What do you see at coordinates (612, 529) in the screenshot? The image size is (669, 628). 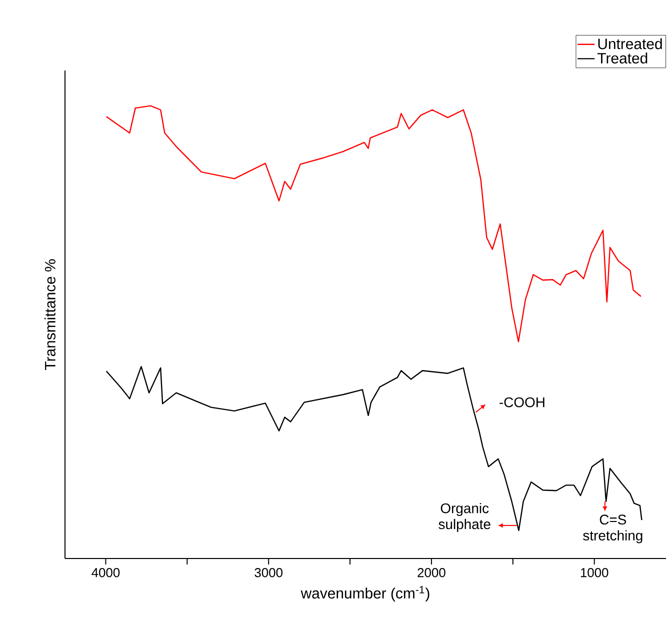 I see `annotation: C=S stretching` at bounding box center [612, 529].